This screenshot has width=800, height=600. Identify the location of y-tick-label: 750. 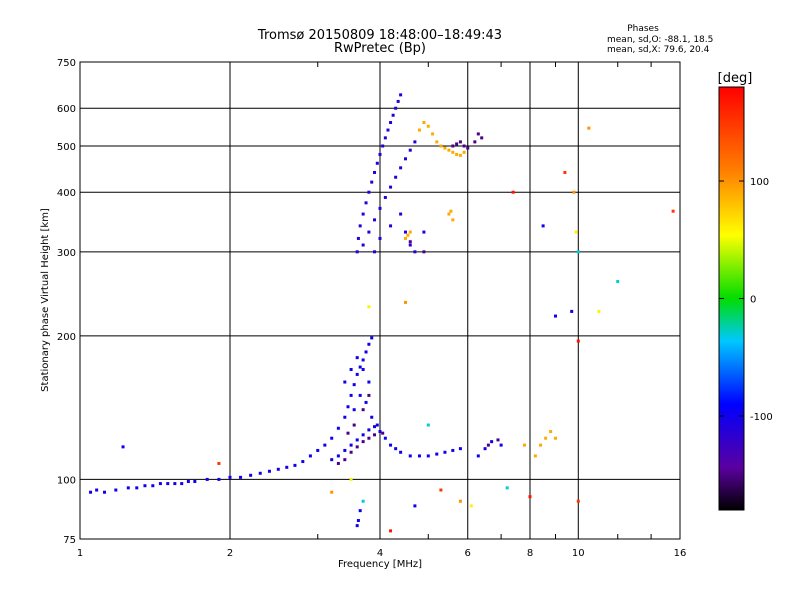
(66, 63).